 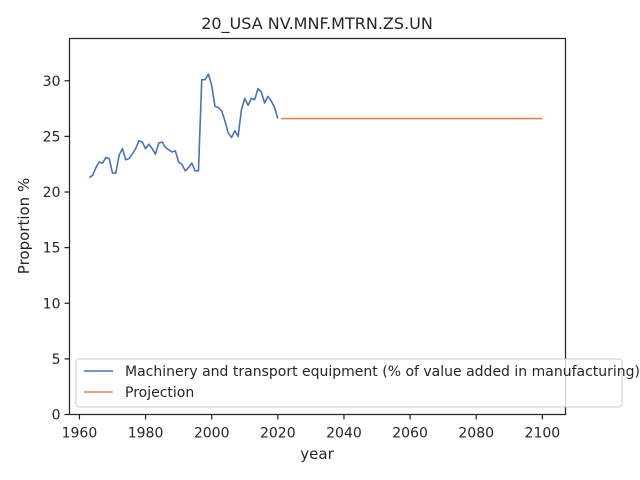 What do you see at coordinates (476, 434) in the screenshot?
I see `x-tick-label: 2080` at bounding box center [476, 434].